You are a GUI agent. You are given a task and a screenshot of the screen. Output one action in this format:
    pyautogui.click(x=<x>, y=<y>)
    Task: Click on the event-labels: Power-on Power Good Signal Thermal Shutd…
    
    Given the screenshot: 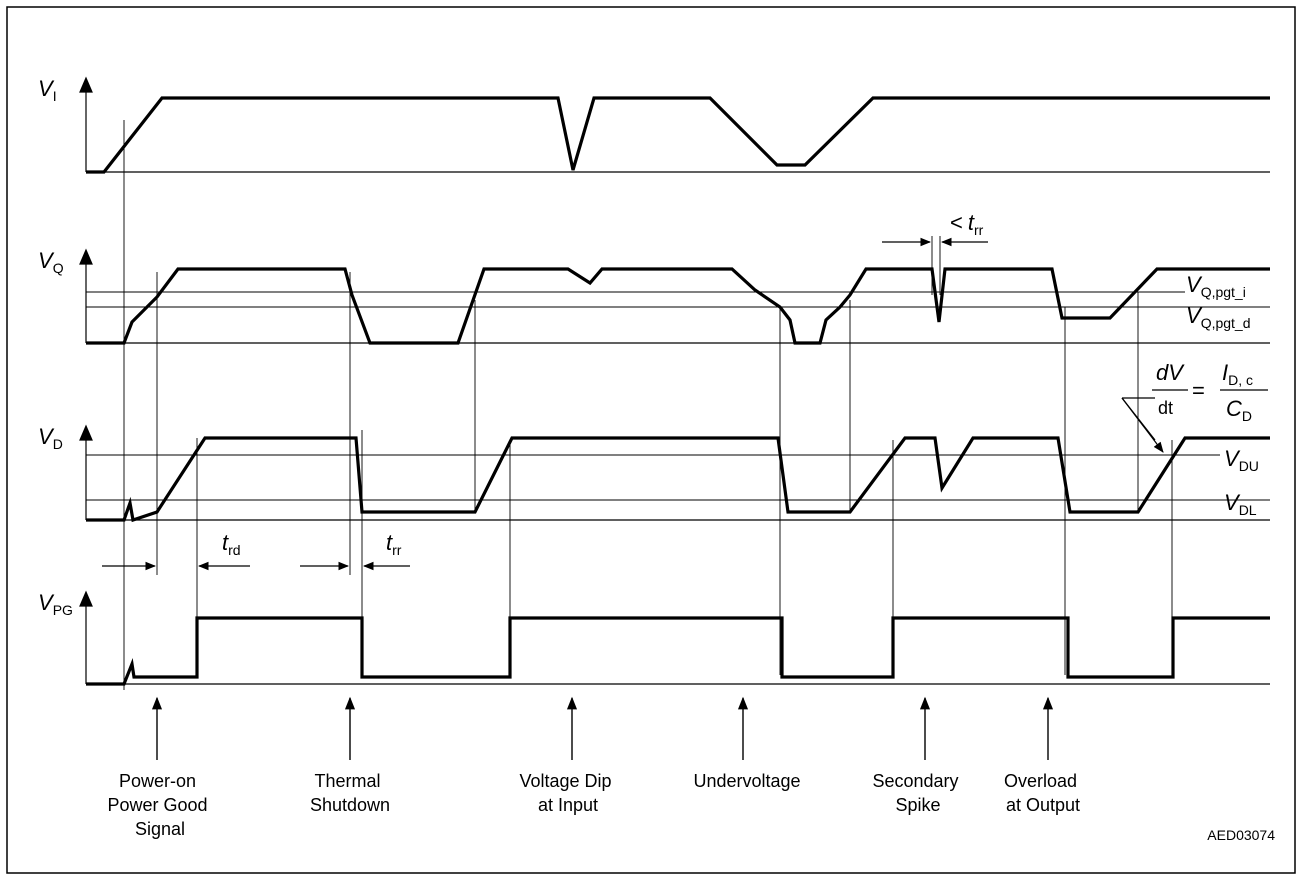 What is the action you would take?
    pyautogui.click(x=594, y=805)
    